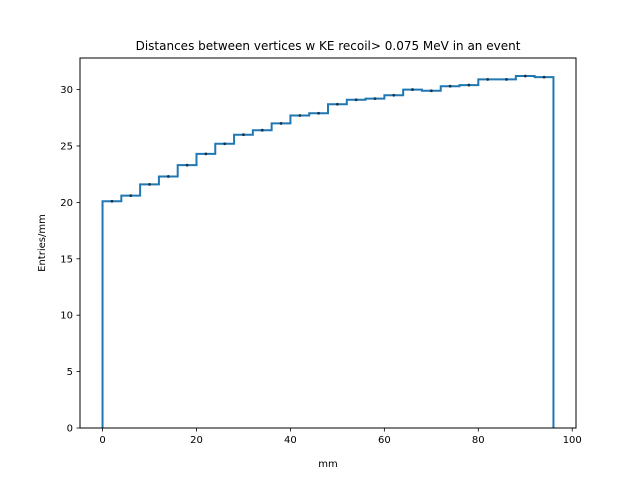 Image resolution: width=640 pixels, height=480 pixels. What do you see at coordinates (290, 440) in the screenshot?
I see `x-tick-label: 40` at bounding box center [290, 440].